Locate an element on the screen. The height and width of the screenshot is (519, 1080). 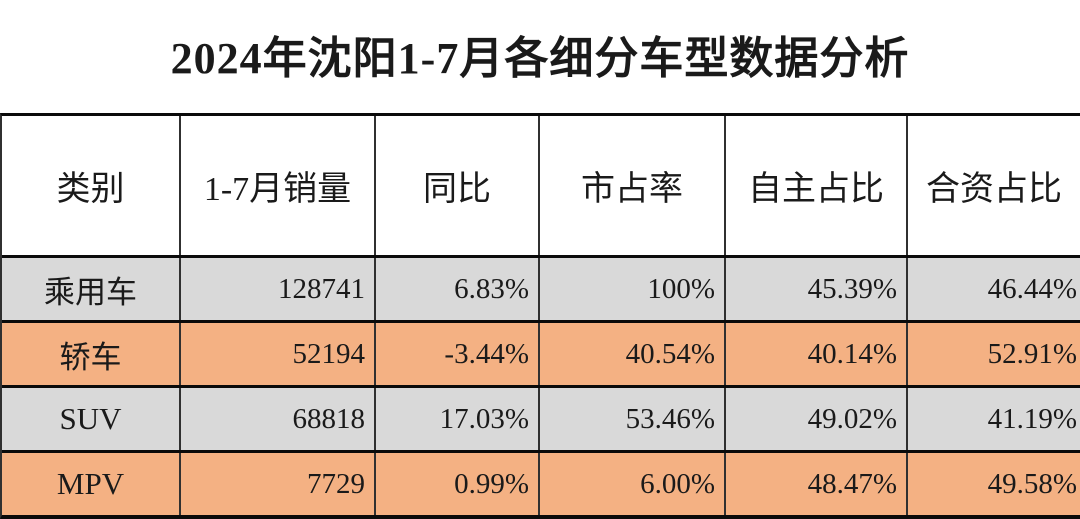
cell-market-share: 6.00% is located at coordinates (633, 484).